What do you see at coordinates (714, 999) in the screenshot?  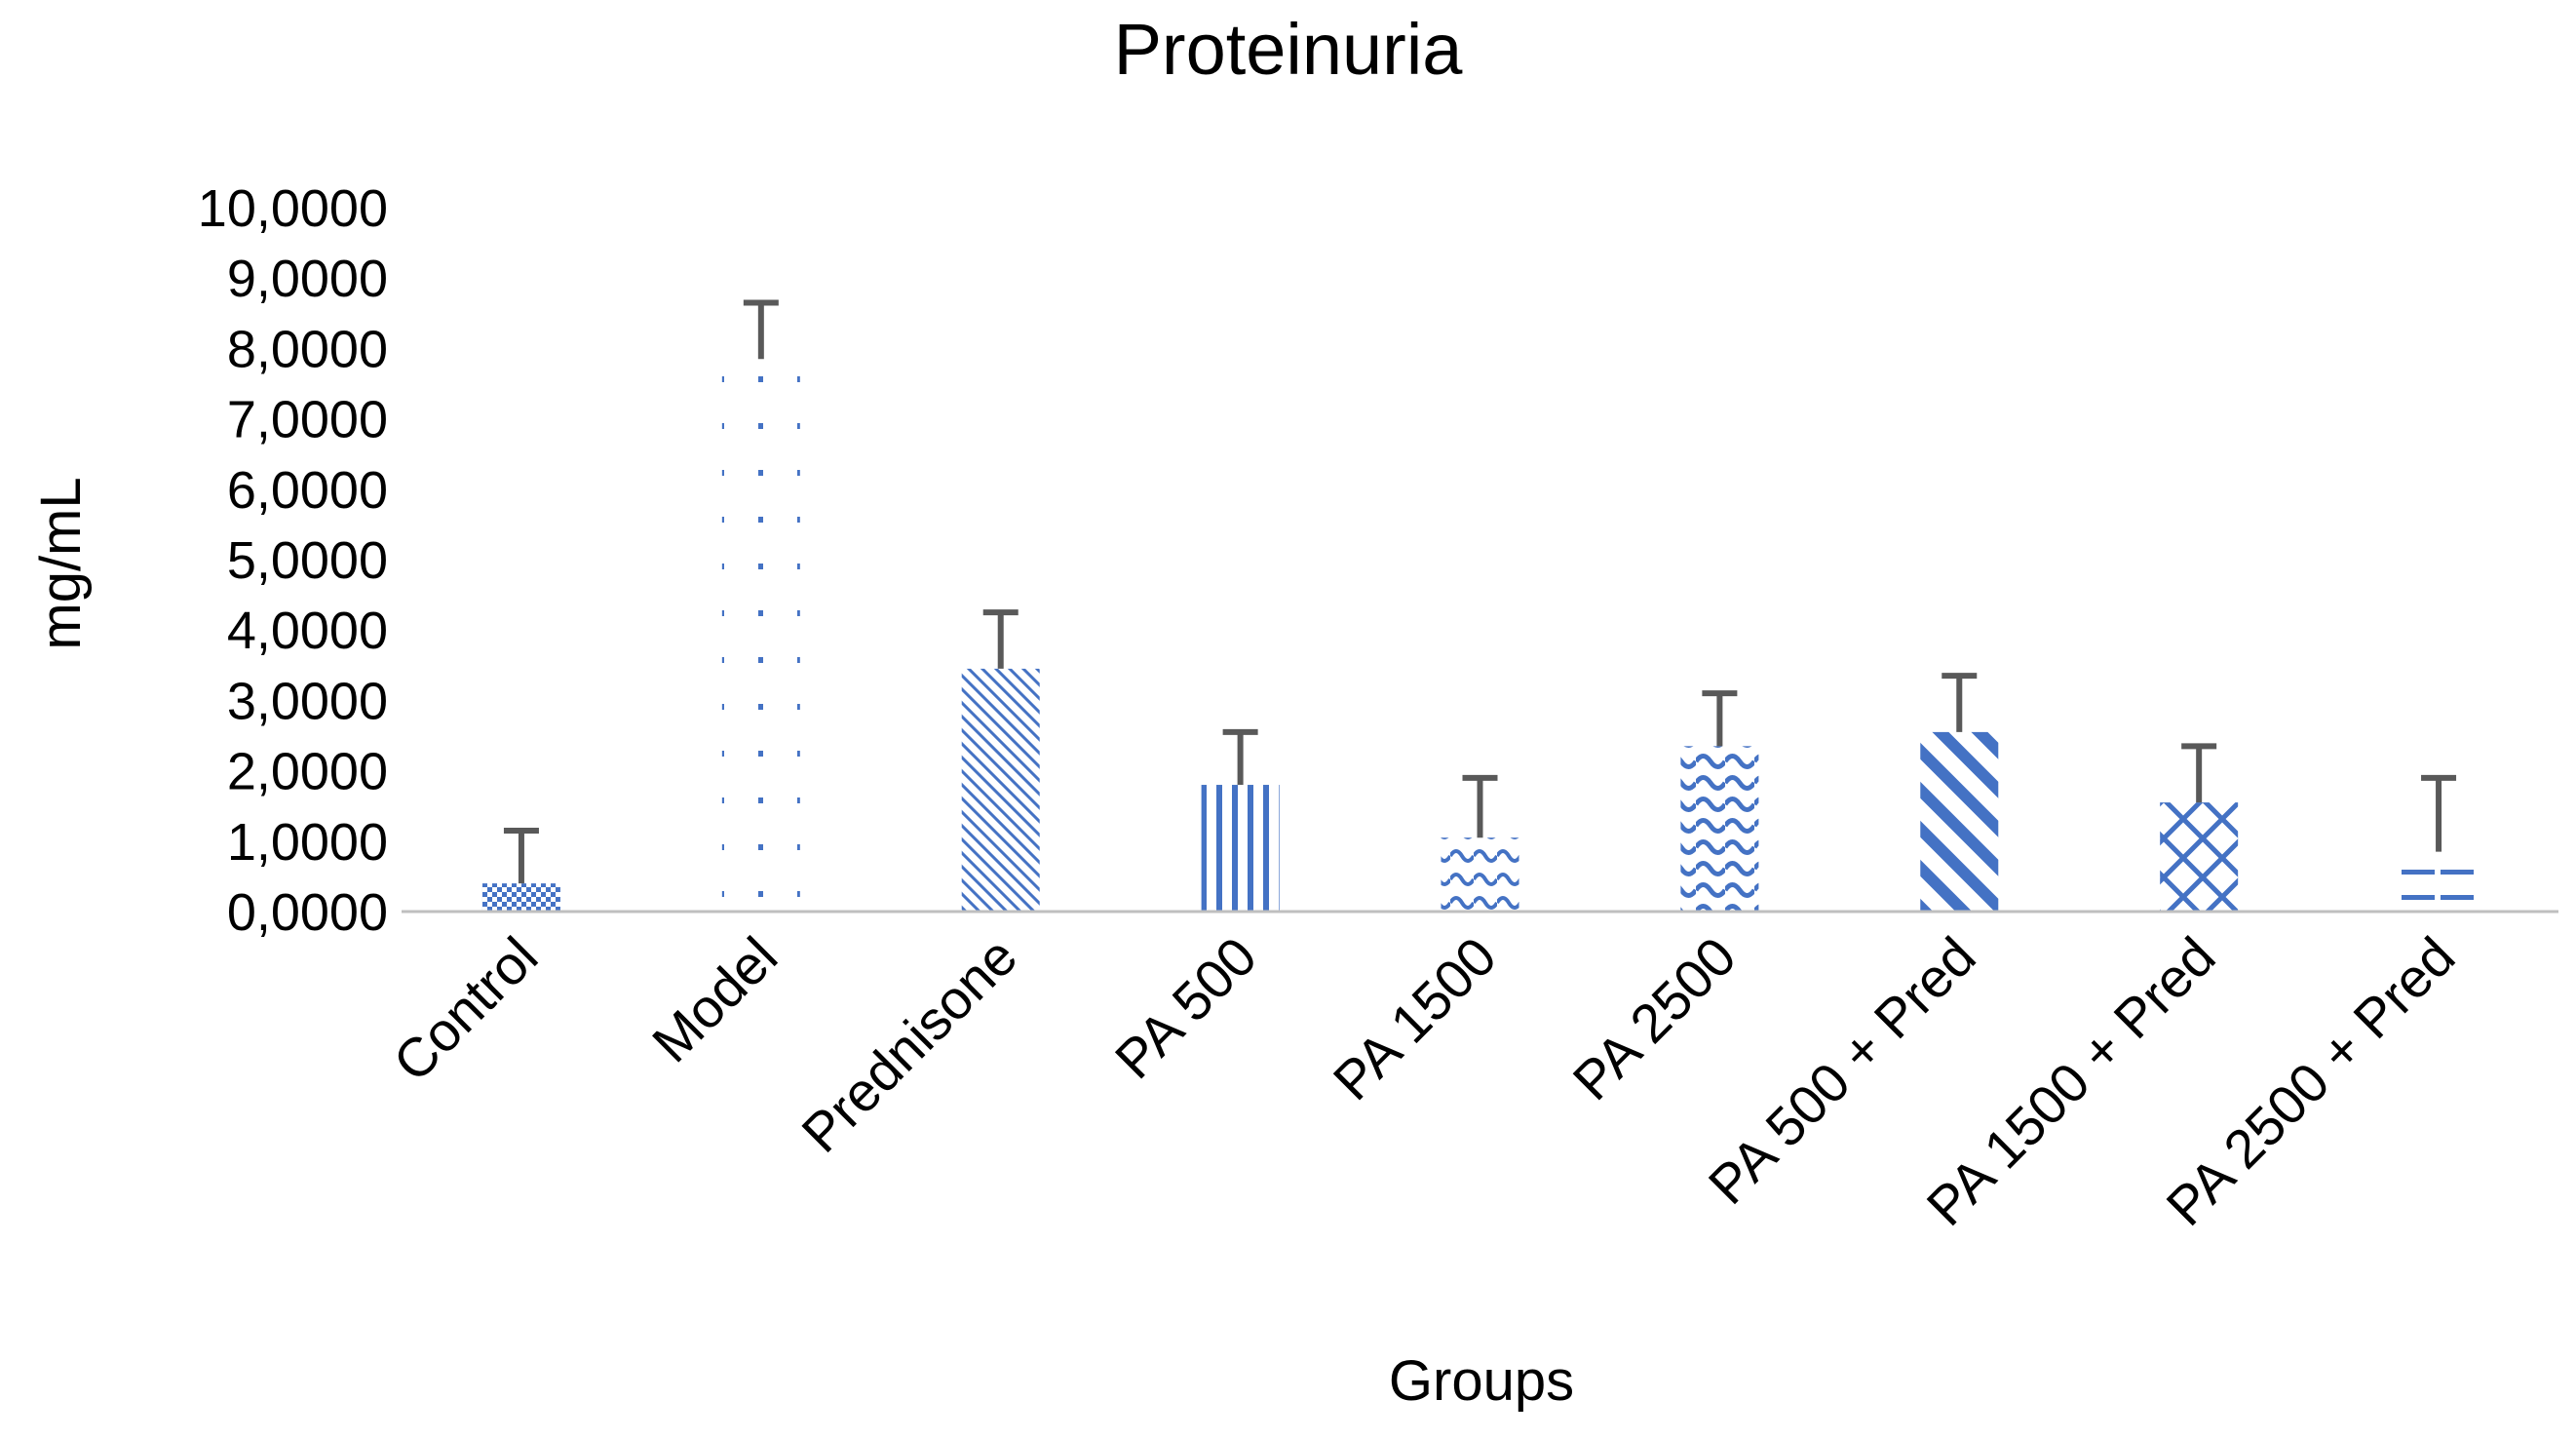 I see `x-tick-label: Model` at bounding box center [714, 999].